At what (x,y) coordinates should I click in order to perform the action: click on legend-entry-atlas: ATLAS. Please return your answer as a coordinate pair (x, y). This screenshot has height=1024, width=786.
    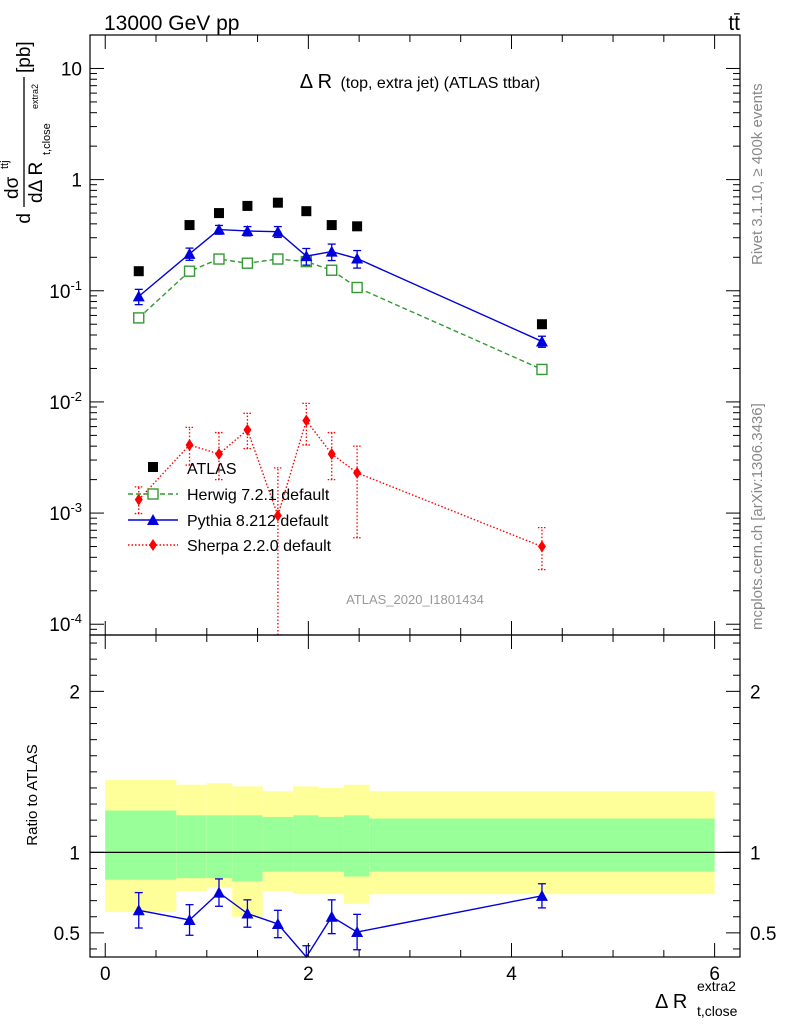
    Looking at the image, I should click on (192, 469).